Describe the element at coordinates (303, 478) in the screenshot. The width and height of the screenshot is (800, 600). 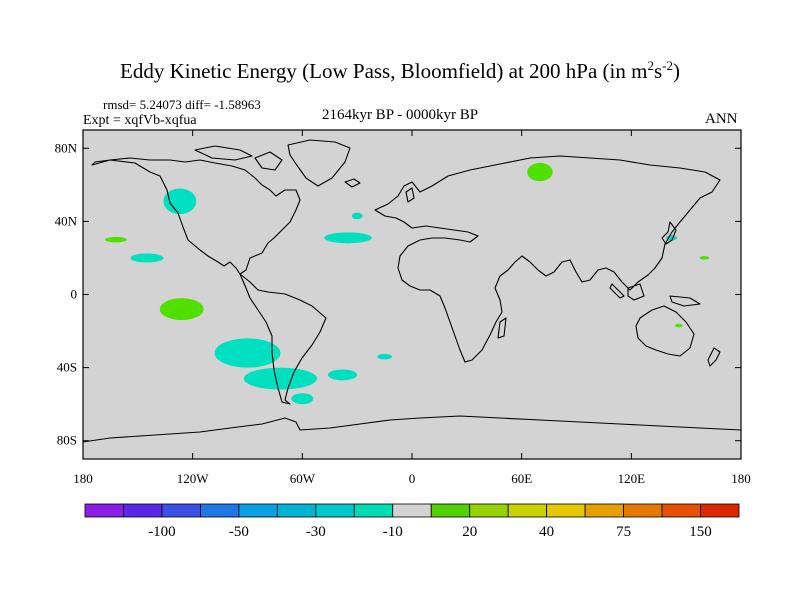
I see `lon-tick-label: 60W` at that location.